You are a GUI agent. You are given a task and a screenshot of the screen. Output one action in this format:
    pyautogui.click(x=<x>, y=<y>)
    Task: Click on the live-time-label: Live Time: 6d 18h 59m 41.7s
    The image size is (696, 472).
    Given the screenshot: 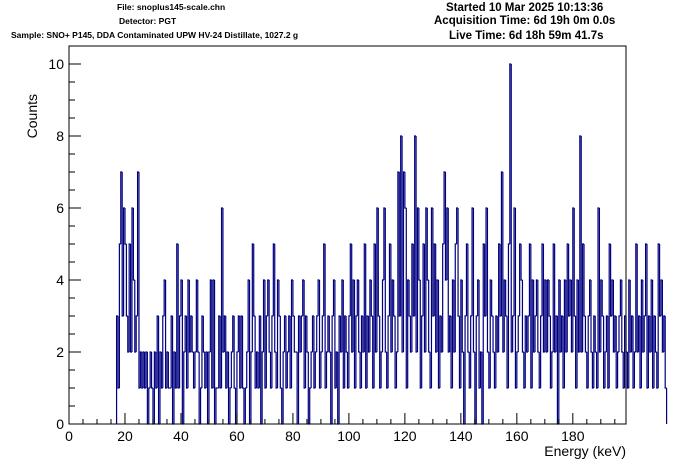 What is the action you would take?
    pyautogui.click(x=526, y=36)
    